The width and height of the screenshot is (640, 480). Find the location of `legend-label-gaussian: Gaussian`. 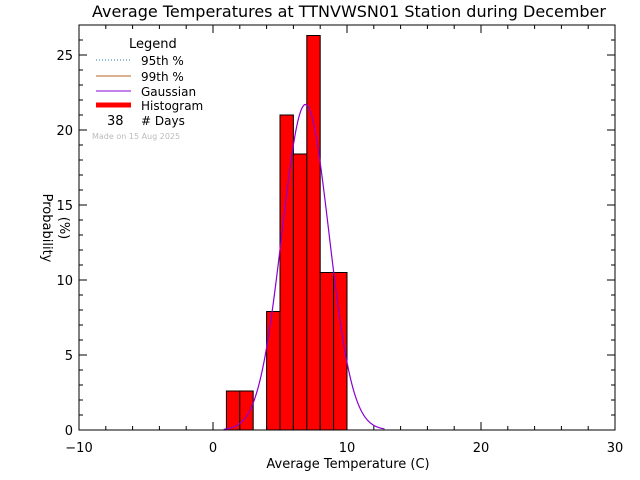

legend-label-gaussian: Gaussian is located at coordinates (168, 92).